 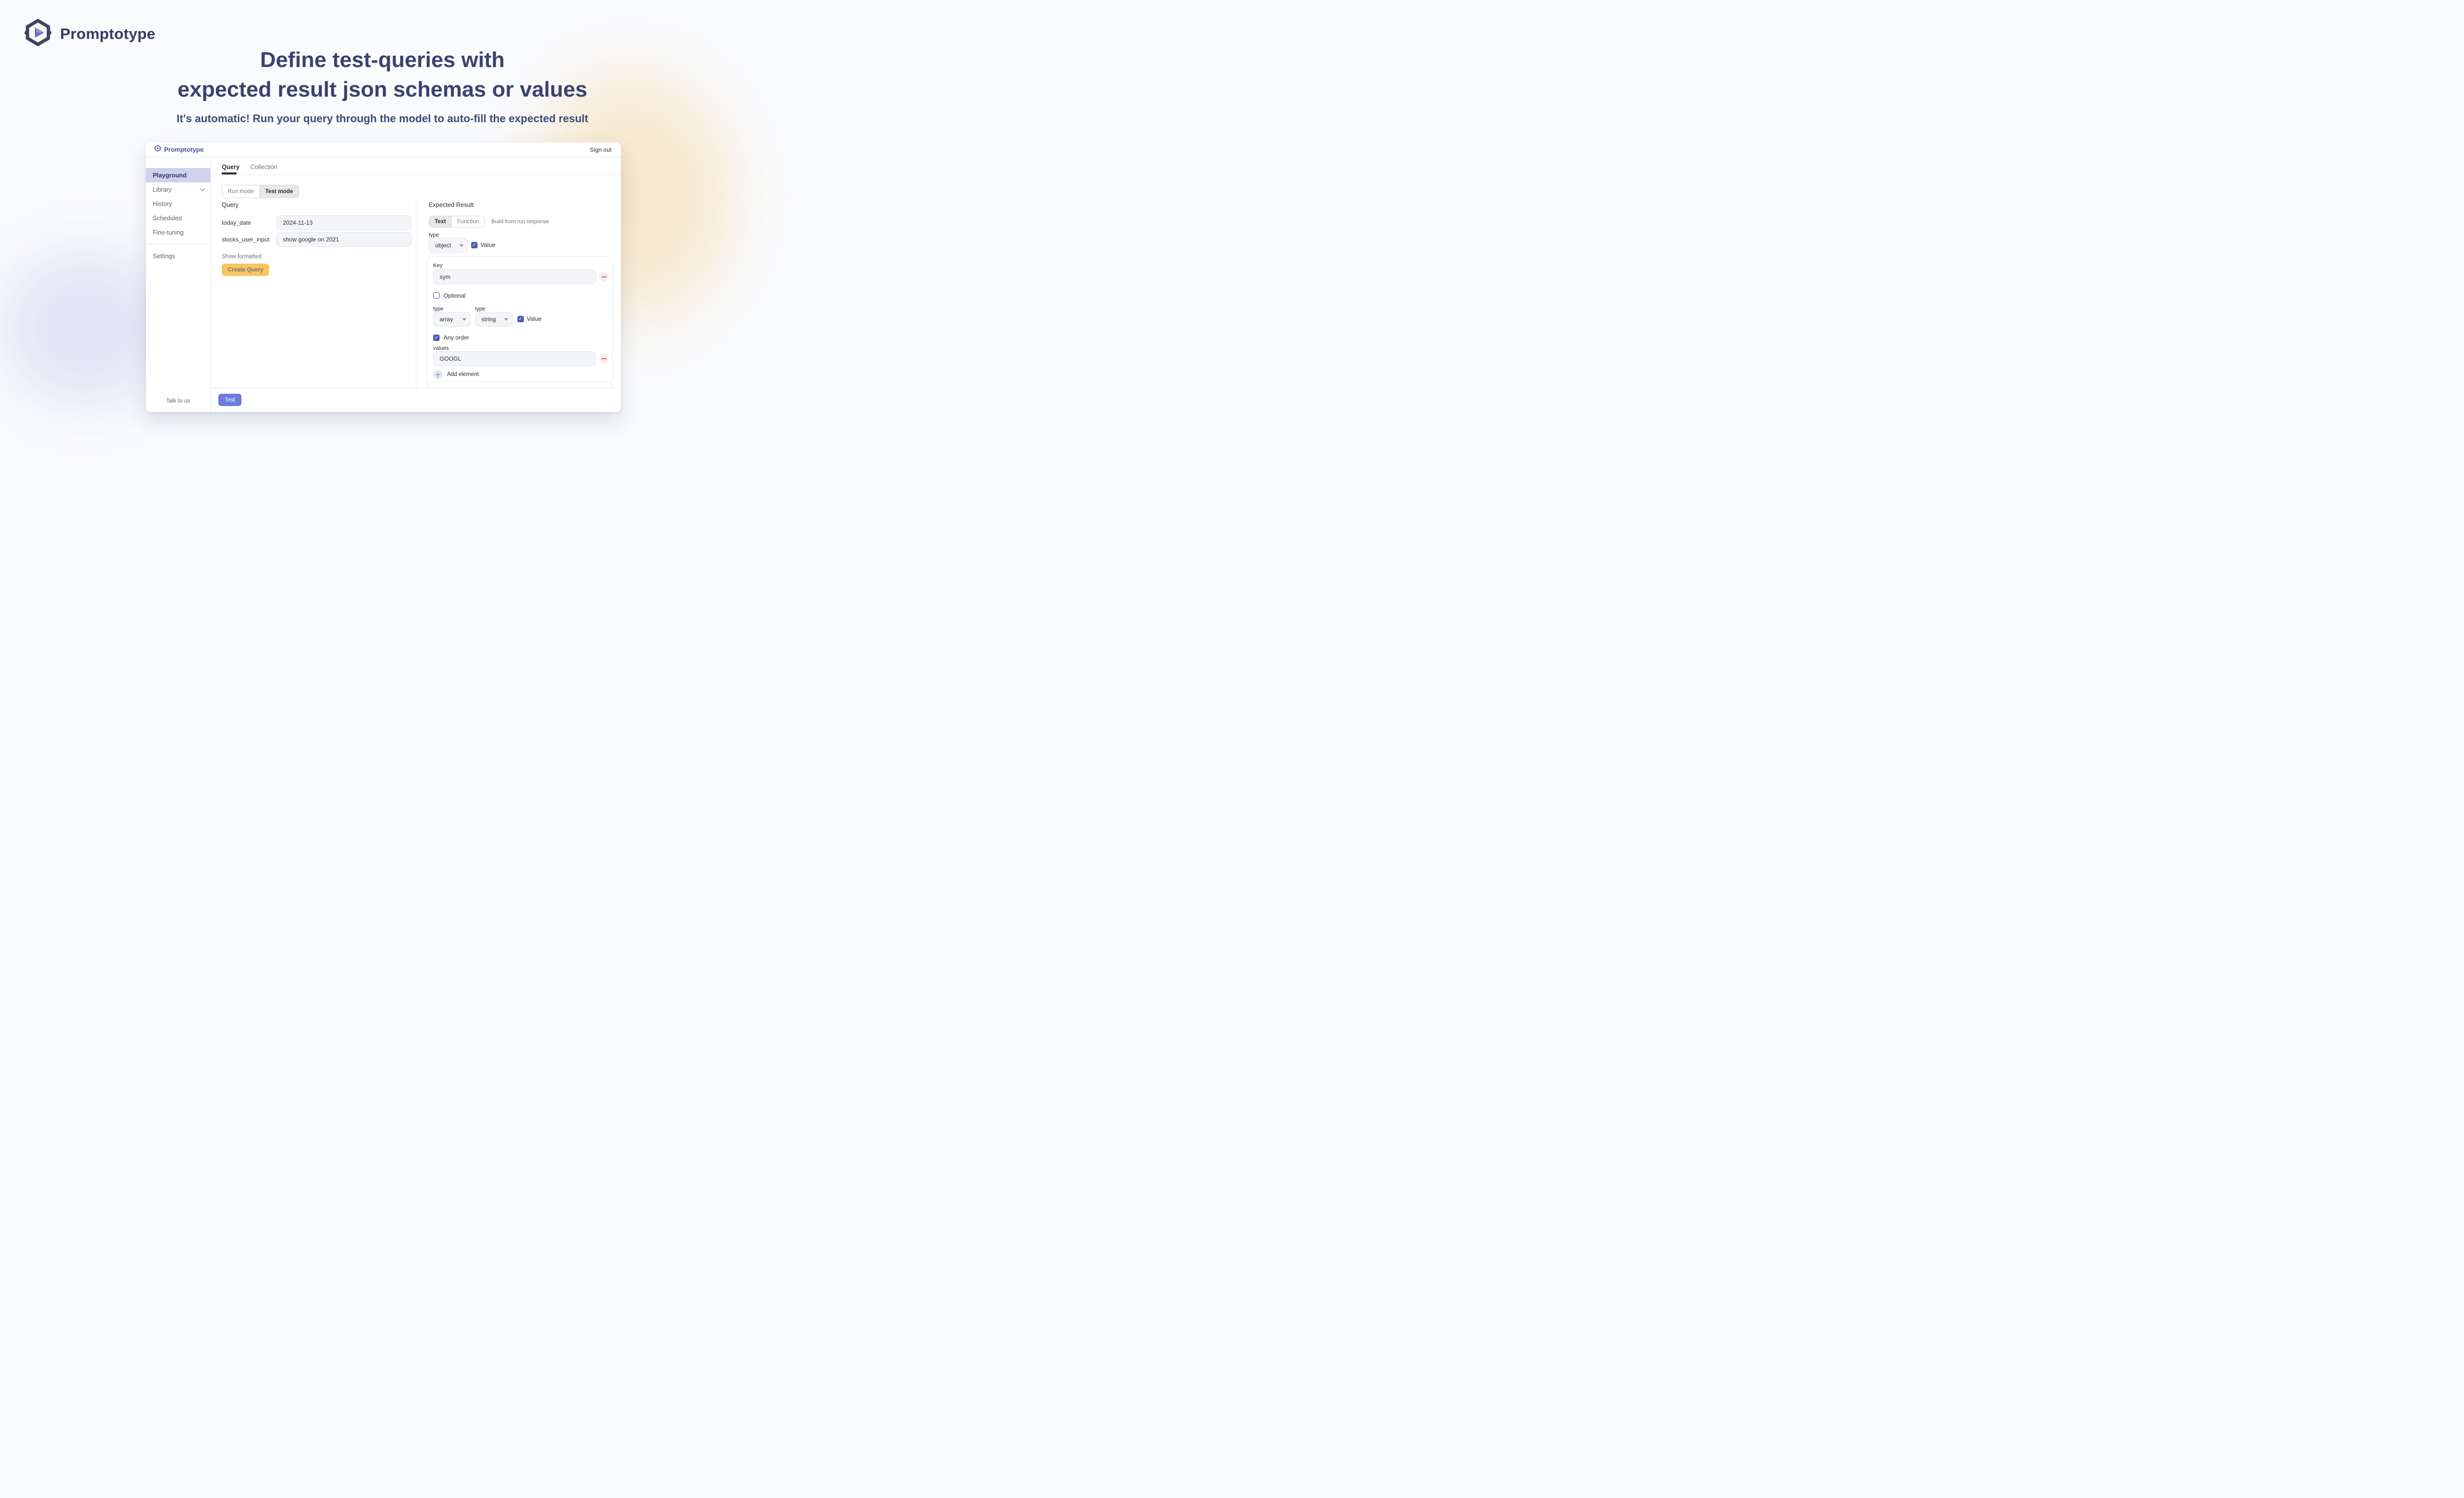 I want to click on root-value-checkbox: ✓, so click(x=474, y=245).